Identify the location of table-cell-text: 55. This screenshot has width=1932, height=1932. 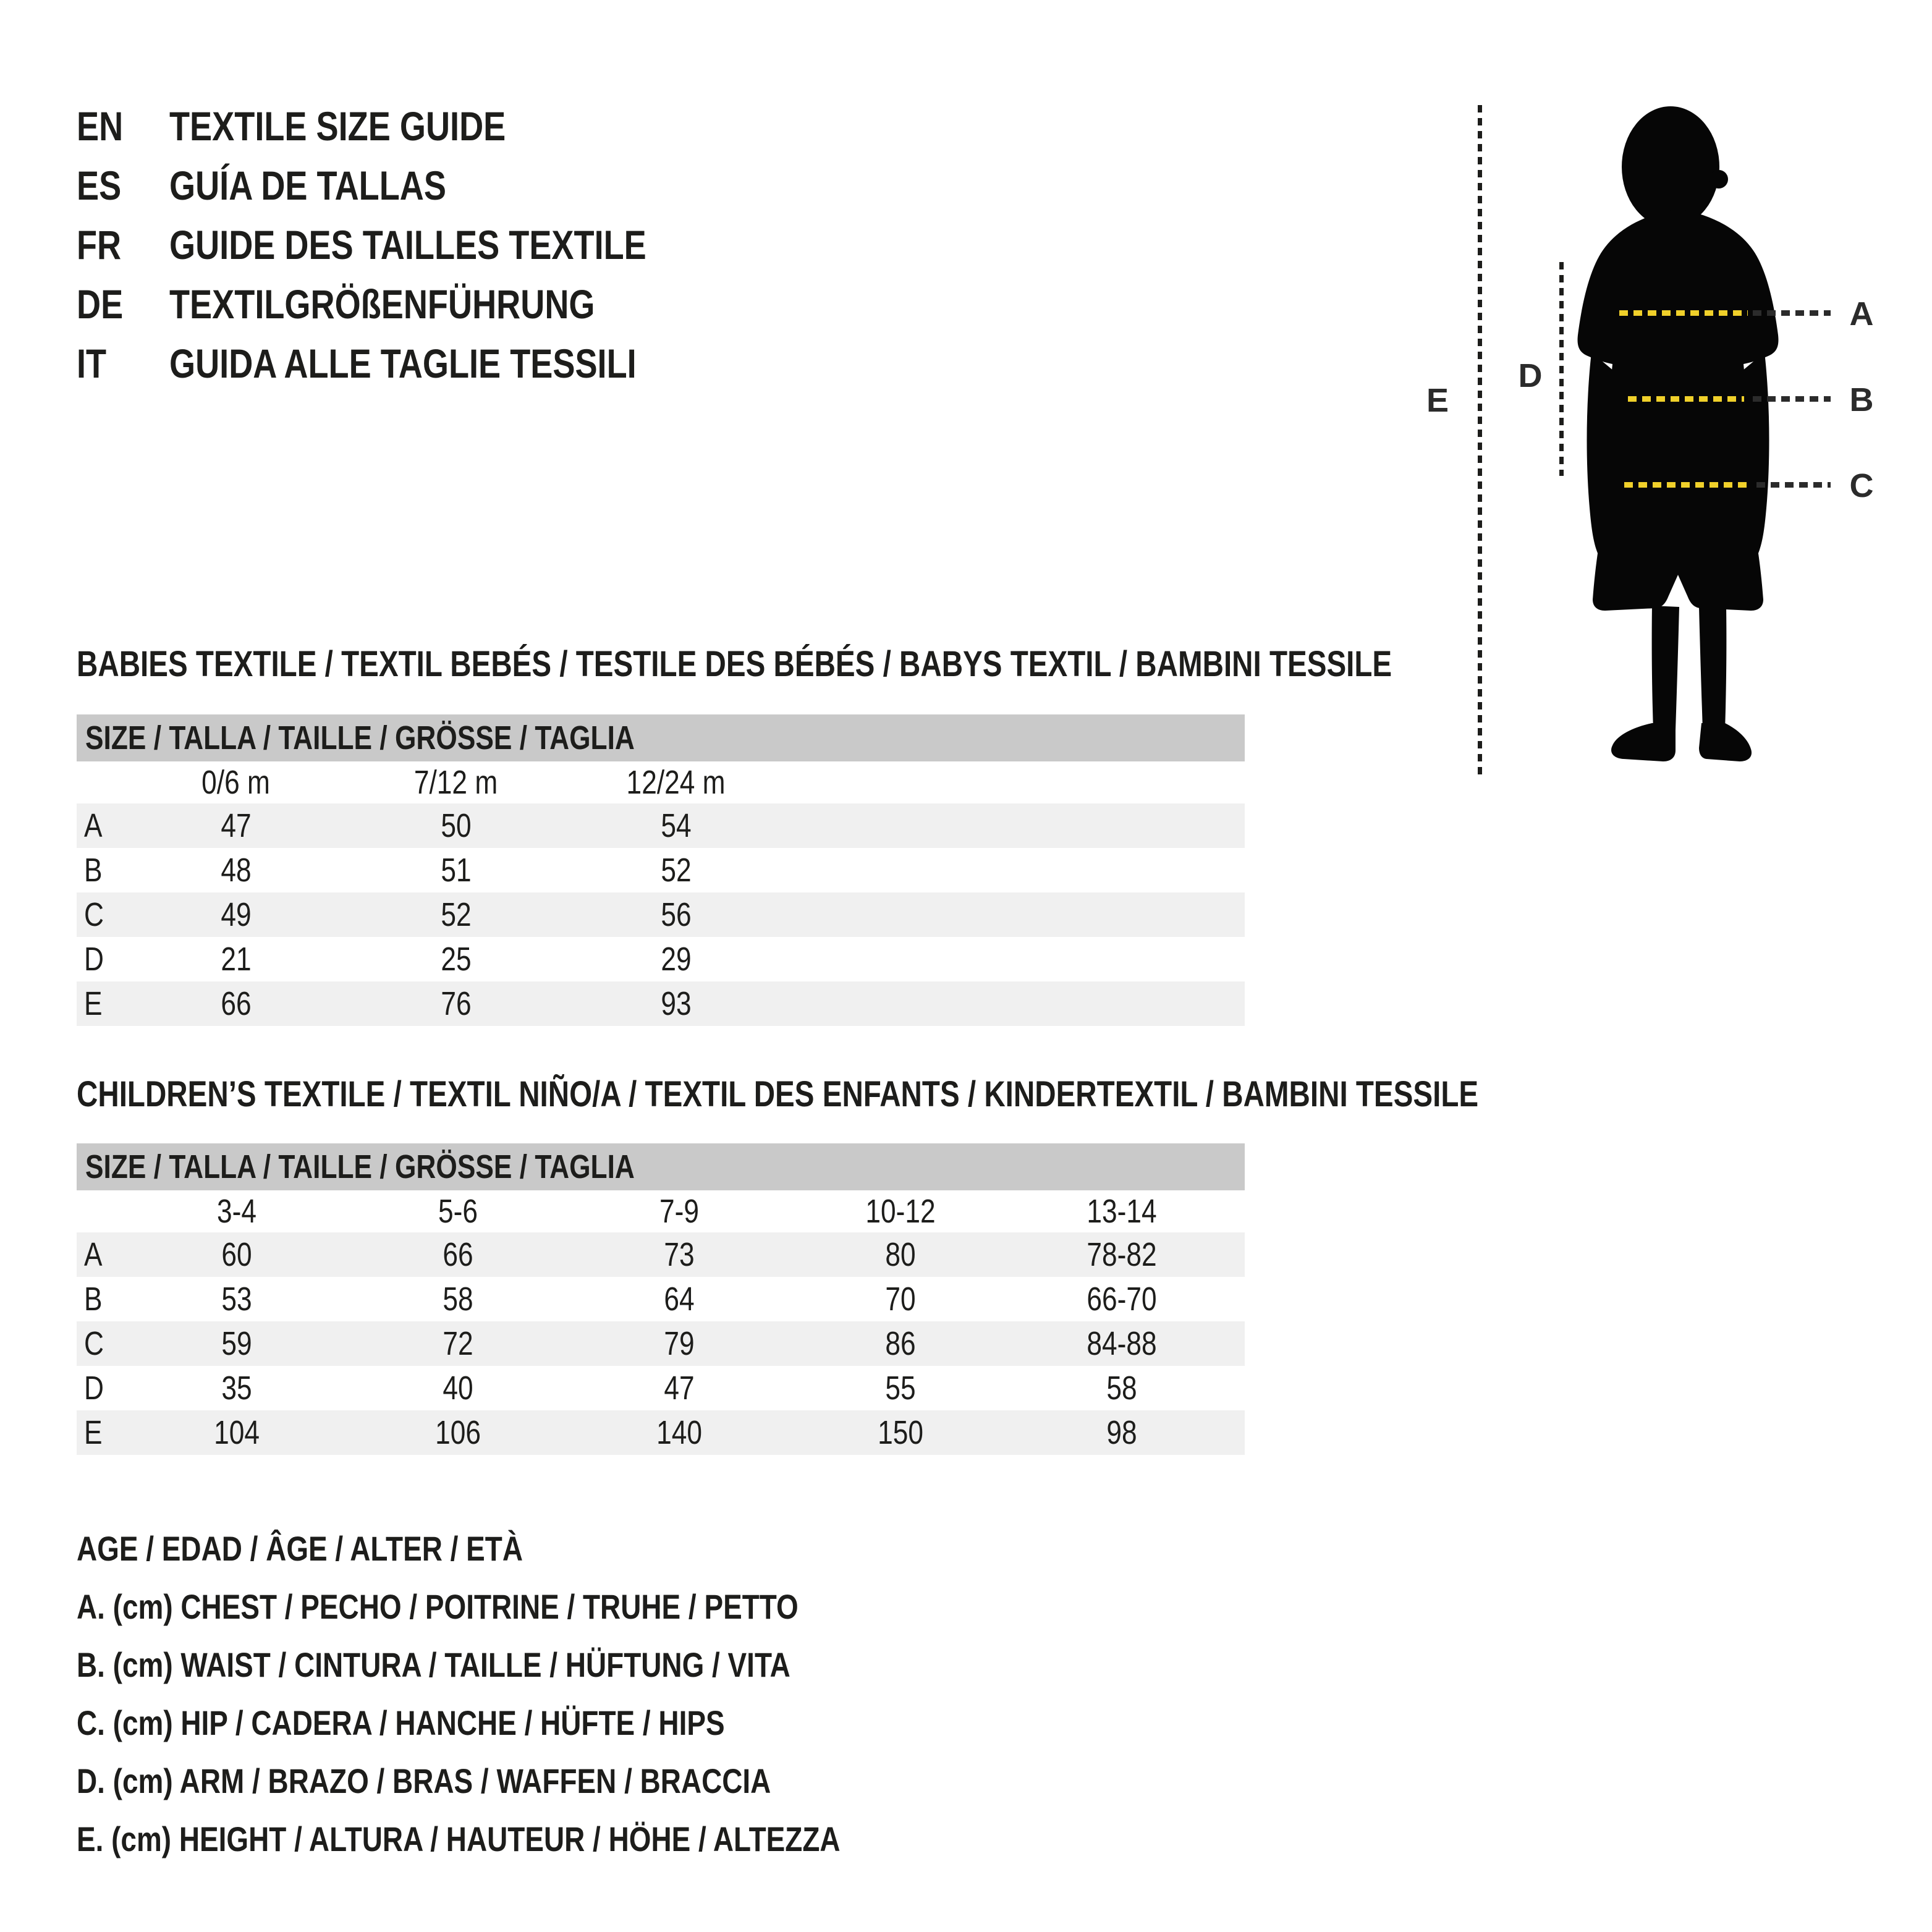
(900, 1388).